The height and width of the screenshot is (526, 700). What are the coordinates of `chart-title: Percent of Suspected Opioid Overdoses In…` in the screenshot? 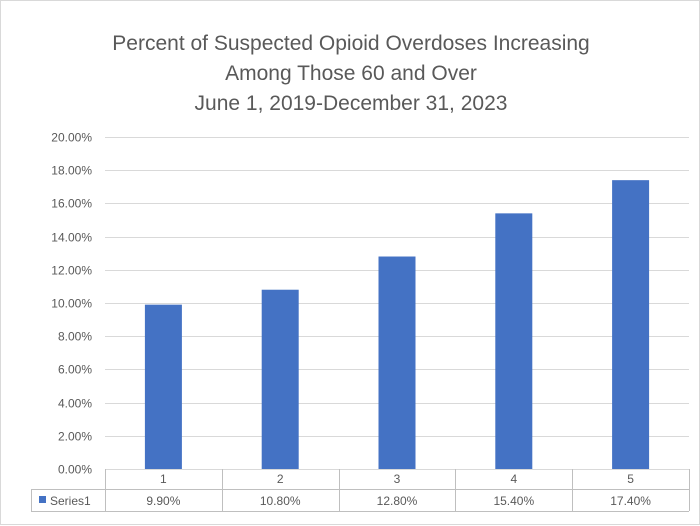 It's located at (350, 73).